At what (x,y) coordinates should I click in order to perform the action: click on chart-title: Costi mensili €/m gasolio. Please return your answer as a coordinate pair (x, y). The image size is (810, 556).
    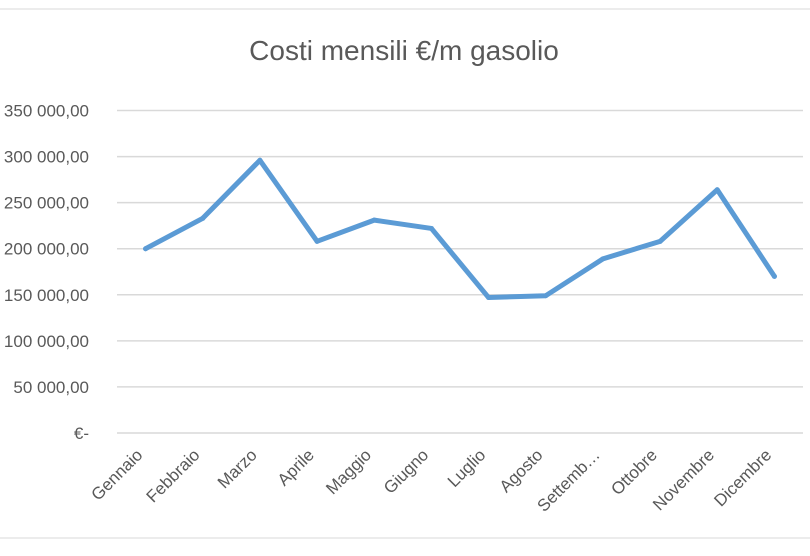
    Looking at the image, I should click on (404, 50).